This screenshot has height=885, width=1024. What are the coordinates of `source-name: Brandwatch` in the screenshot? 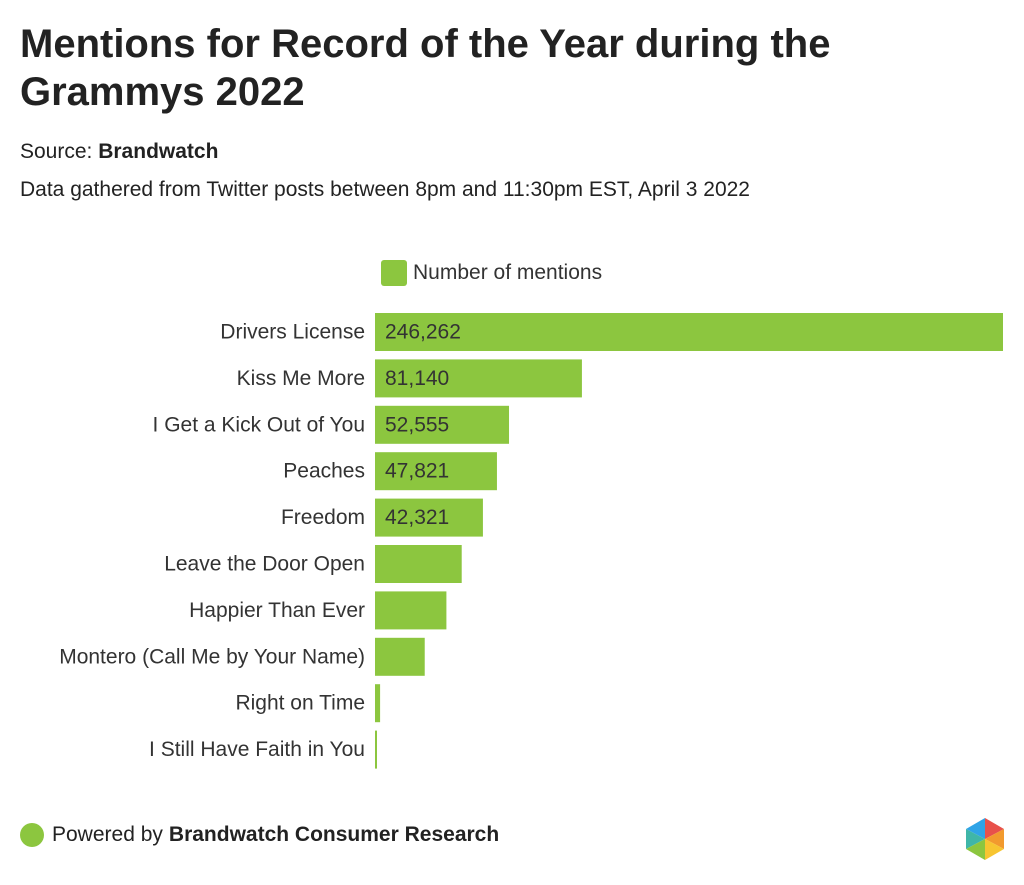 It's located at (158, 151).